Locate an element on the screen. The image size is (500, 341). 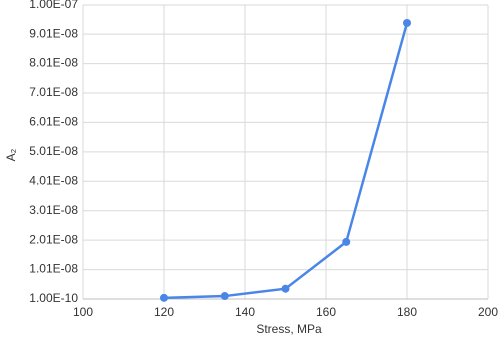
x-tick-label: 160 is located at coordinates (326, 312).